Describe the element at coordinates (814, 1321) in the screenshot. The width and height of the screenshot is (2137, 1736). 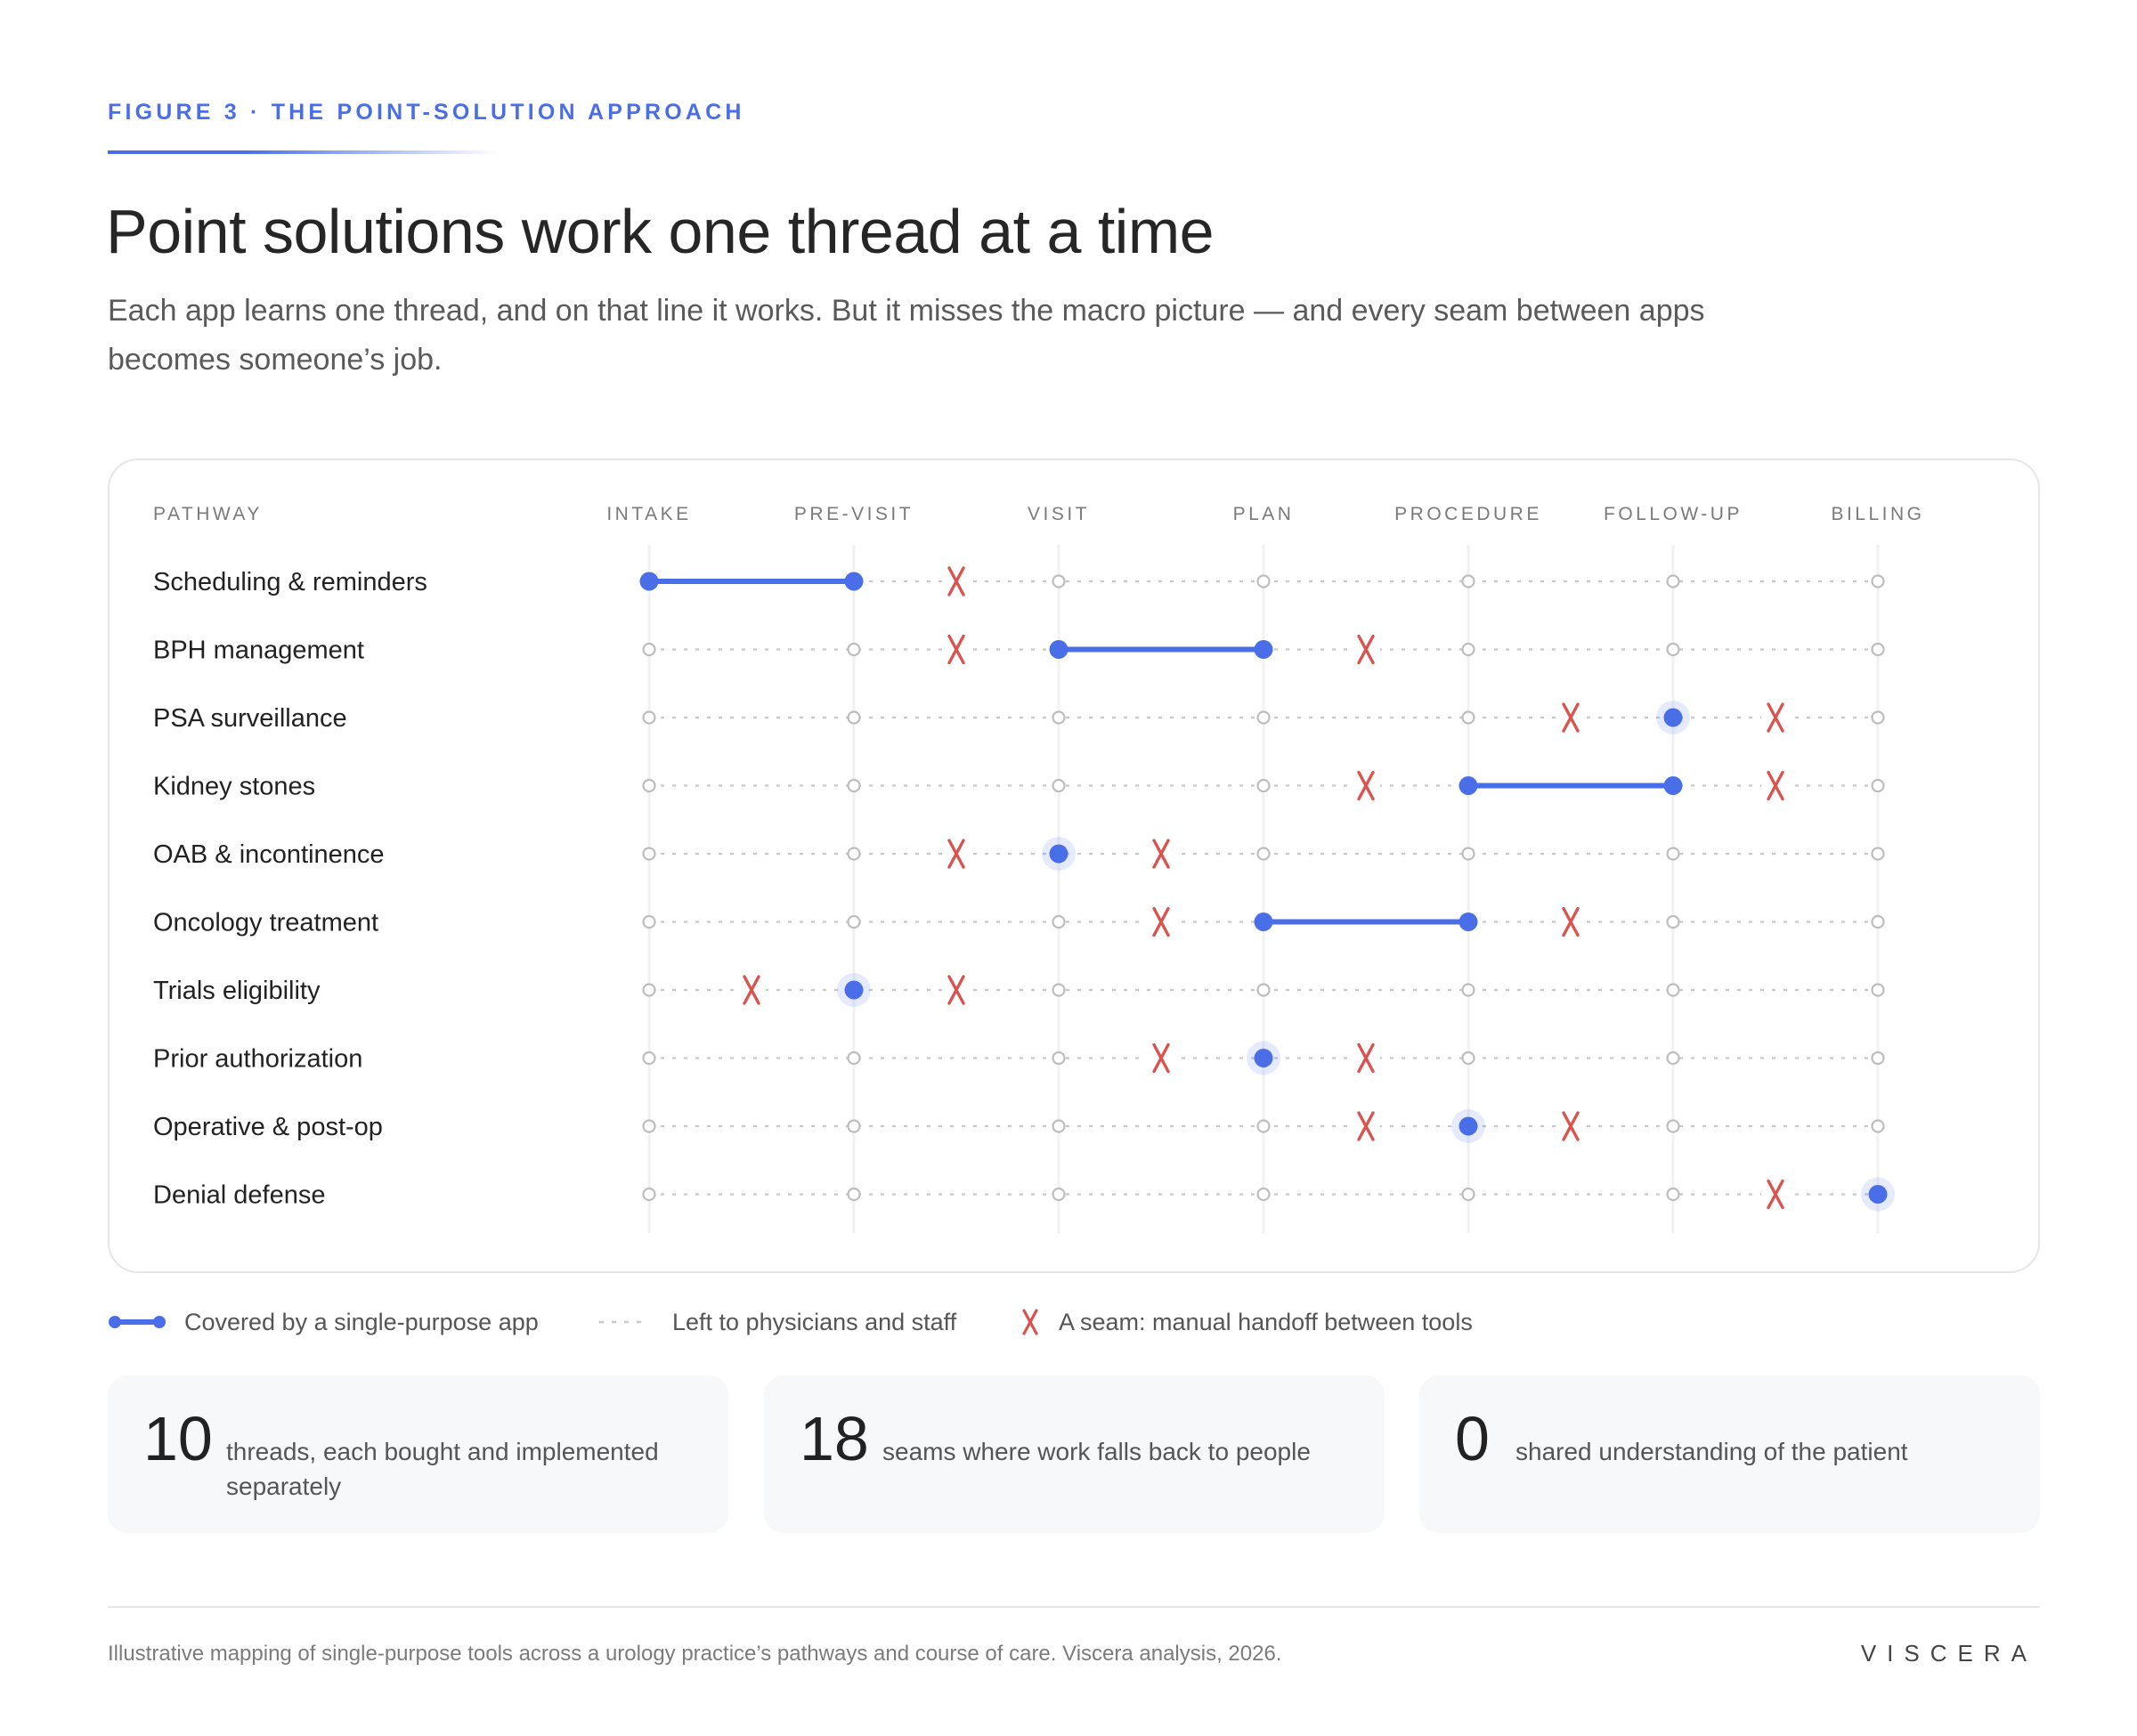
I see `legend-gap-label: Left to physicians and staff` at that location.